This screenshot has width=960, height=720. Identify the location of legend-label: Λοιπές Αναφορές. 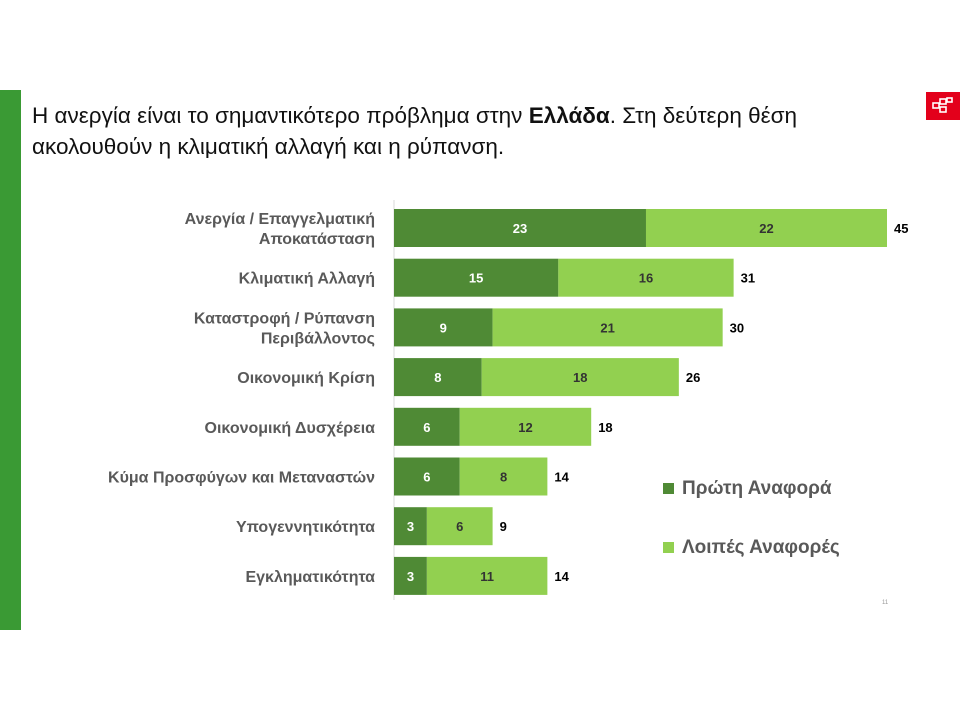
(761, 547).